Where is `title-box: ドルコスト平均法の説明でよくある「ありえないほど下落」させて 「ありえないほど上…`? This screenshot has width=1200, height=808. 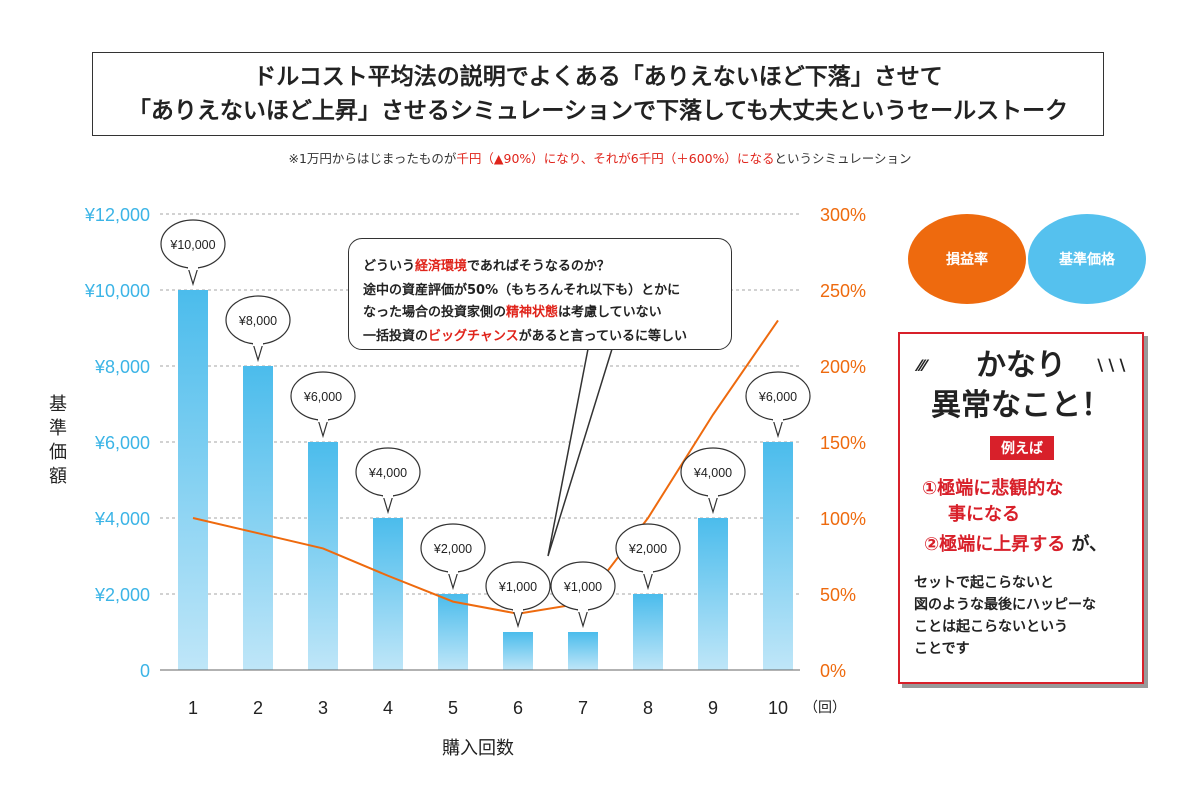 title-box: ドルコスト平均法の説明でよくある「ありえないほど下落」させて 「ありえないほど上… is located at coordinates (598, 94).